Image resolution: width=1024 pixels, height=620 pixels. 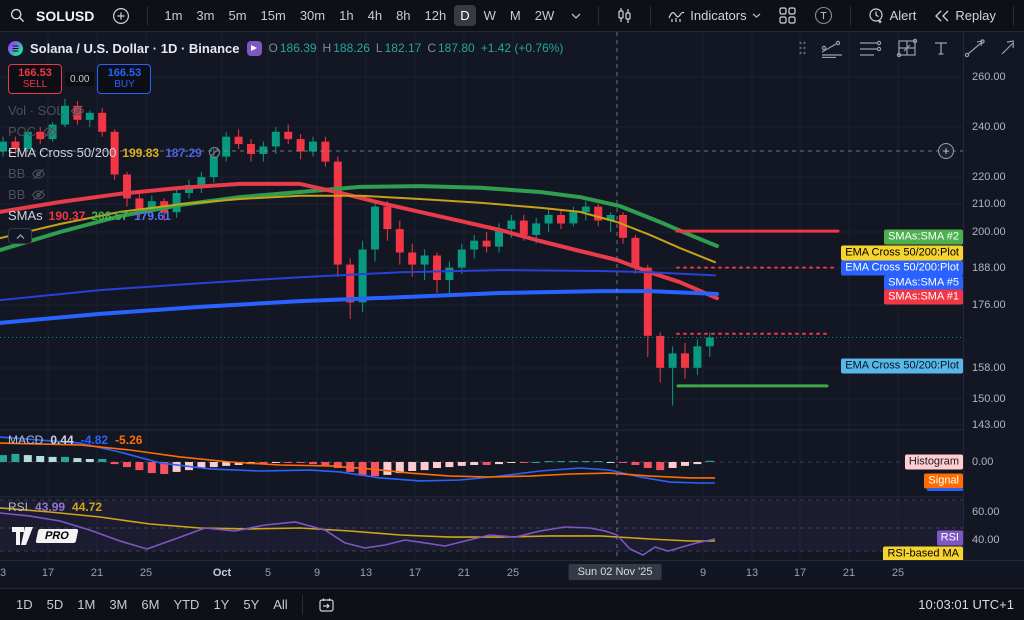 What do you see at coordinates (317, 573) in the screenshot?
I see `time-label-9: 9` at bounding box center [317, 573].